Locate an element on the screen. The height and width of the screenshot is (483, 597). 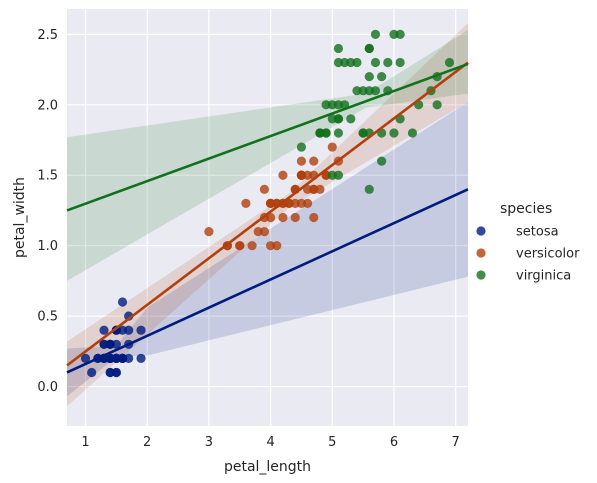
legend-marker-setosa is located at coordinates (481, 231).